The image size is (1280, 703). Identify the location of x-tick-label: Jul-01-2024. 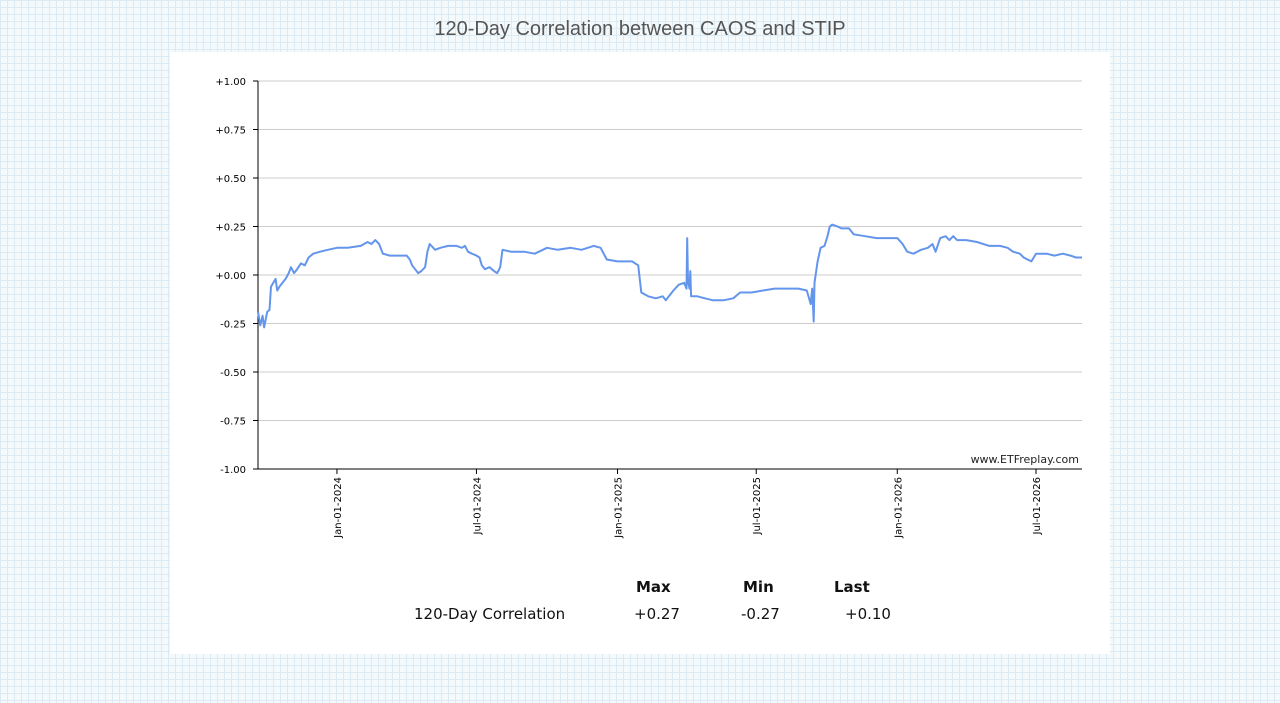
(477, 506).